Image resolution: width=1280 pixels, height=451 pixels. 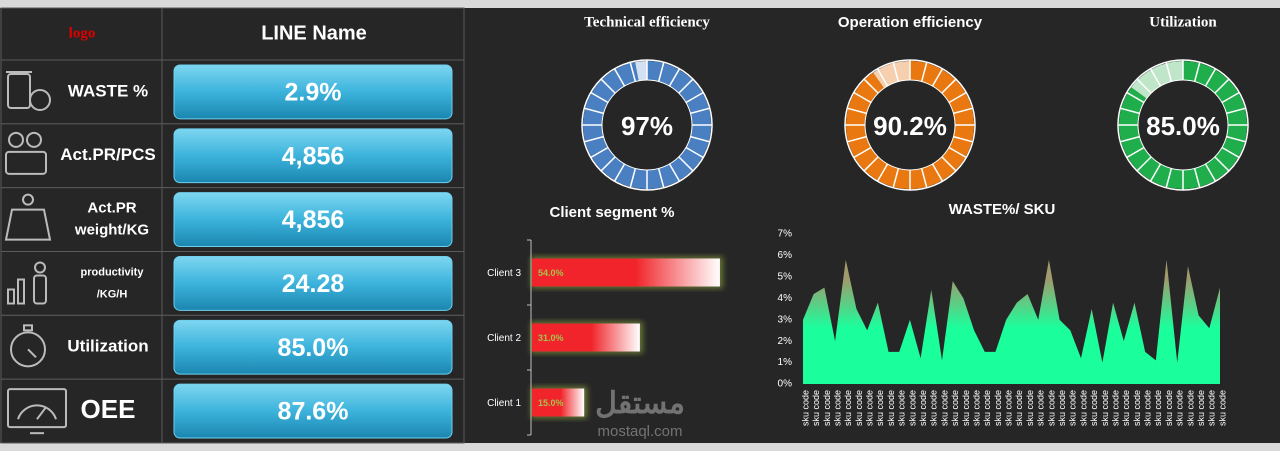 I want to click on kpi-value: 87.6%, so click(x=313, y=412).